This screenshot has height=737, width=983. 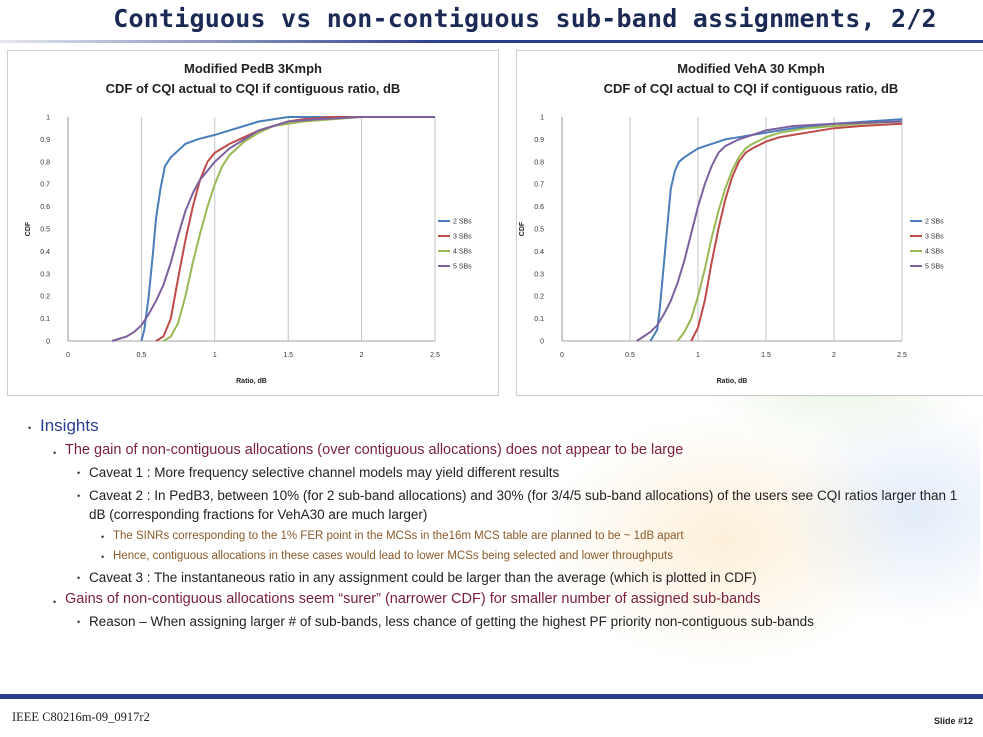 I want to click on title-rule, so click(x=491, y=41).